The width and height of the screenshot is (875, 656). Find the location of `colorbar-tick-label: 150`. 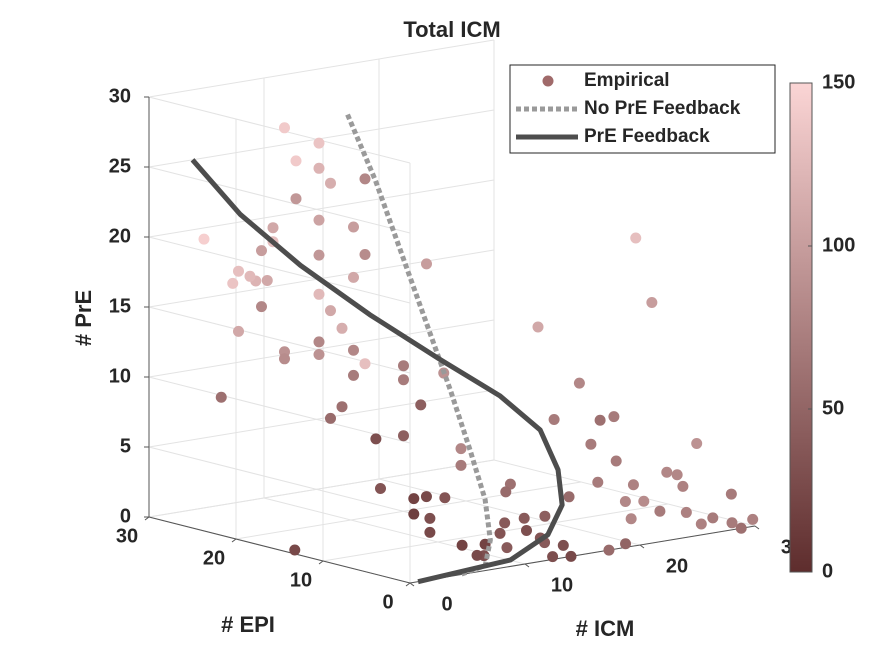

colorbar-tick-label: 150 is located at coordinates (838, 82).